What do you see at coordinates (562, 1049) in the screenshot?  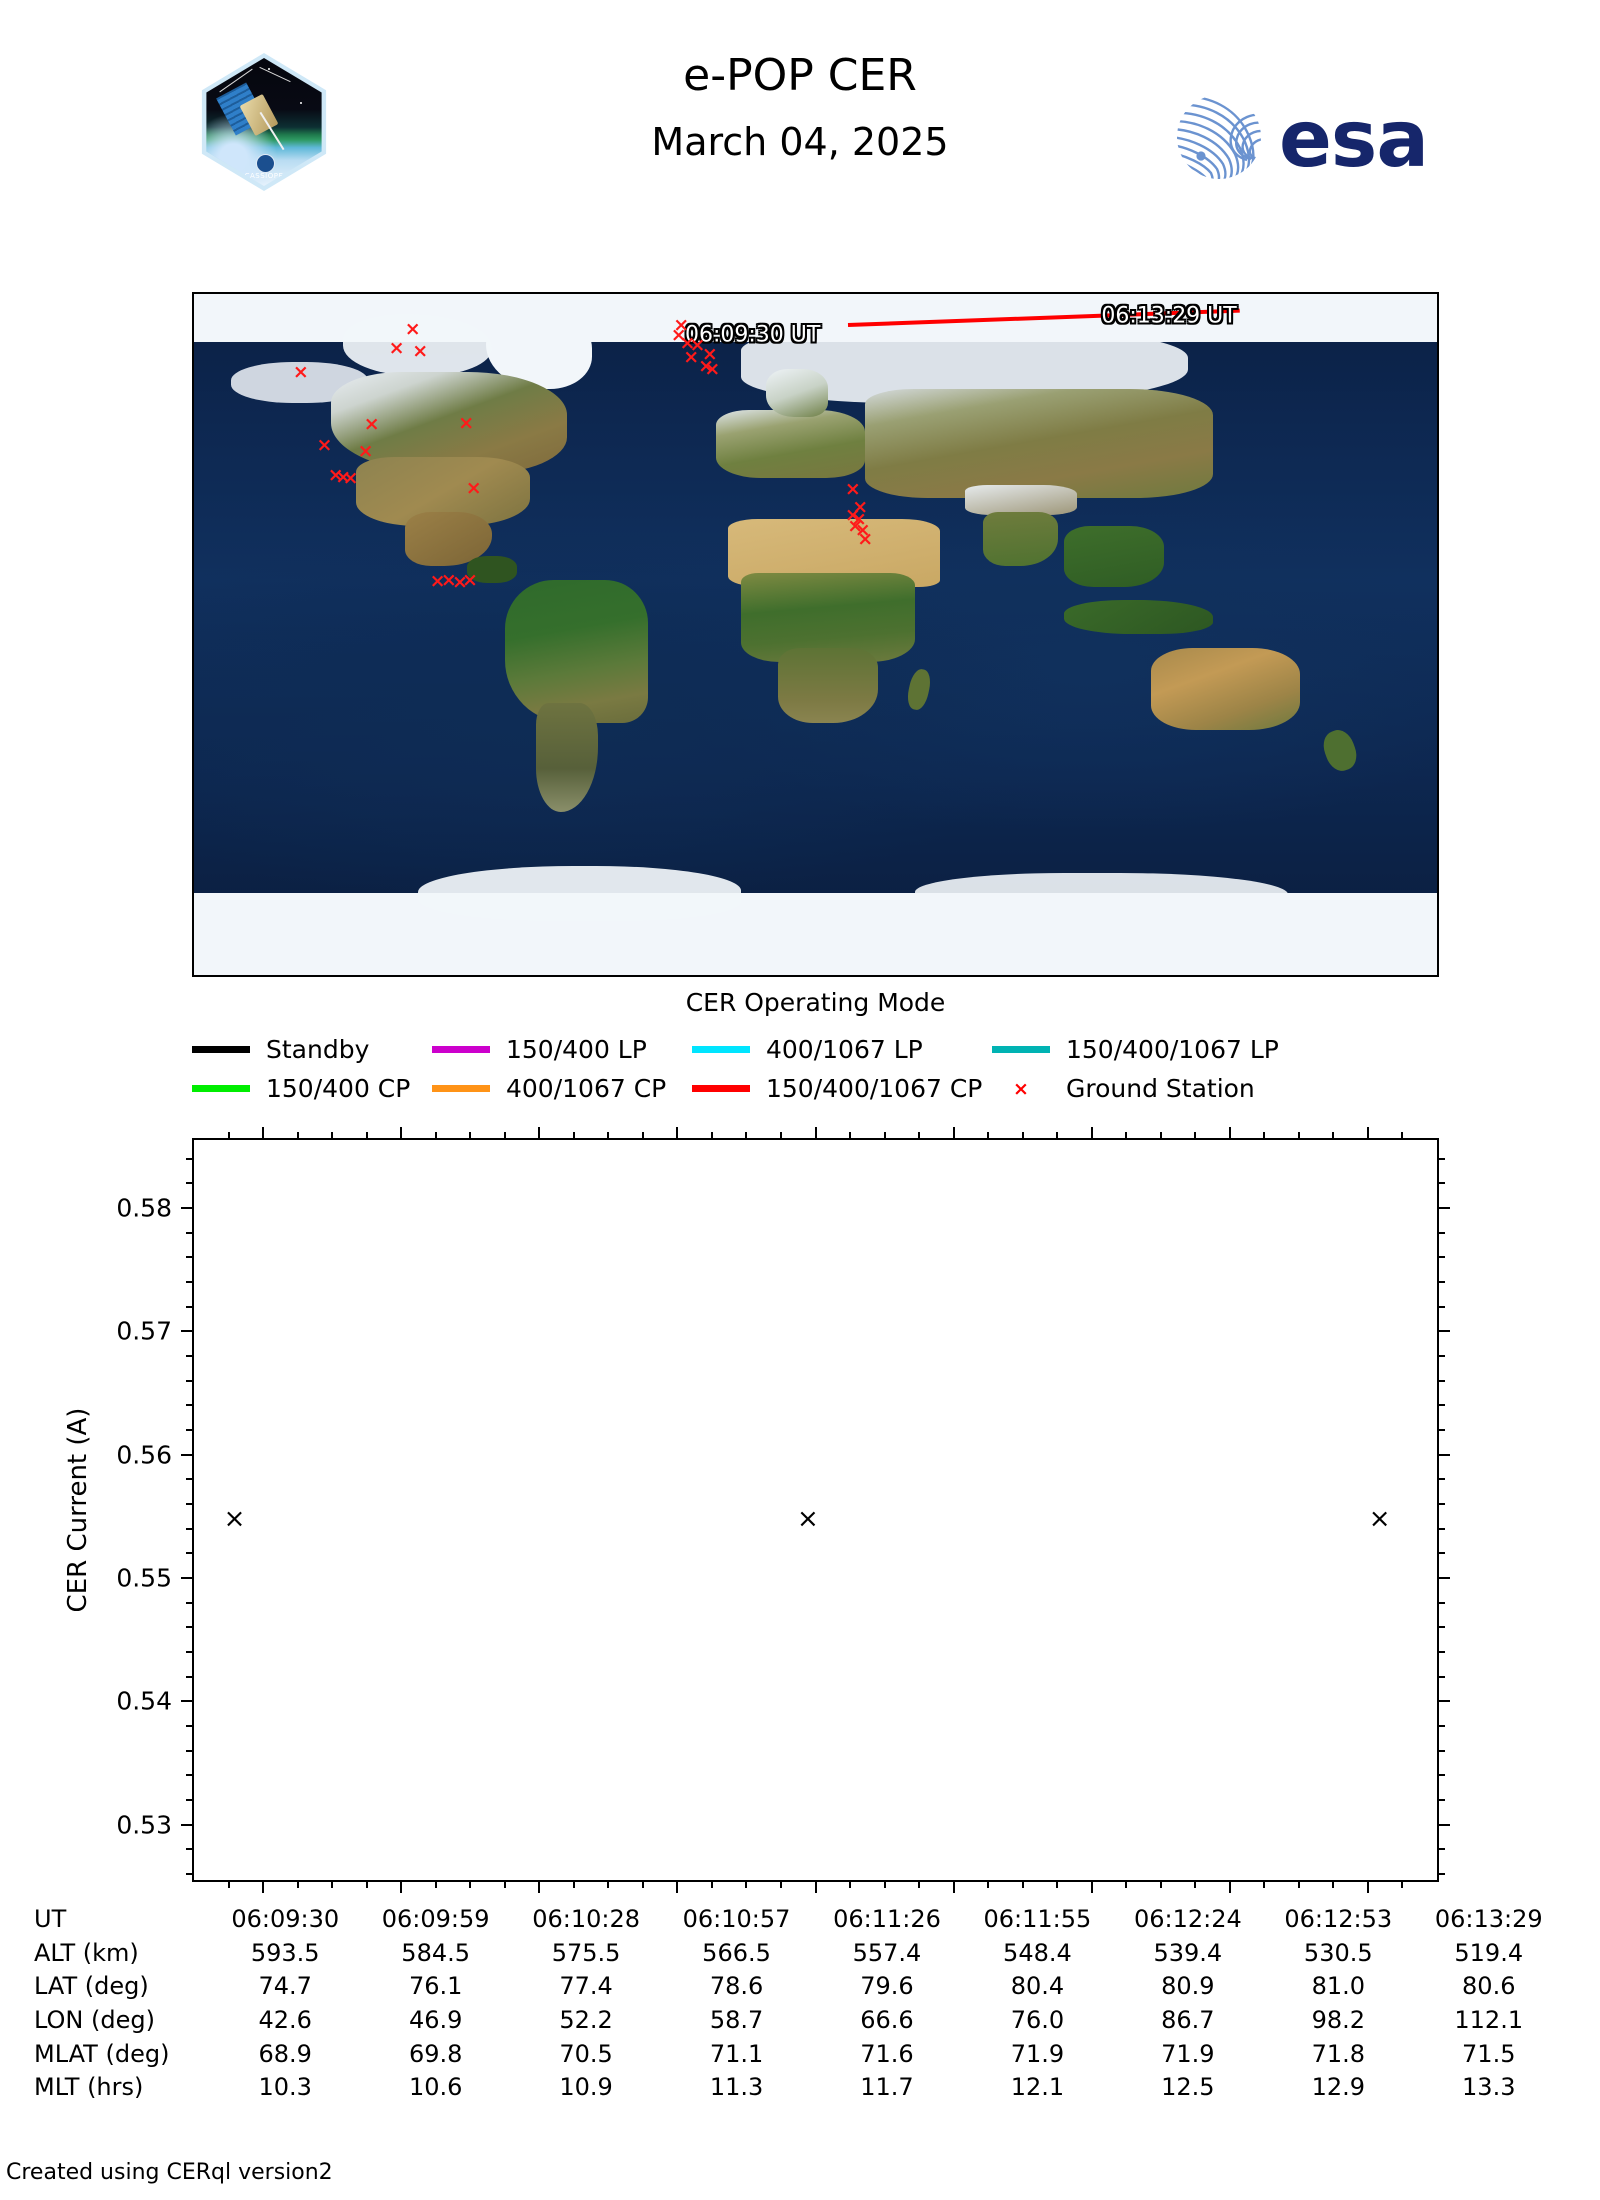 I see `legend-item-150-400-lp: 150/400 LP` at bounding box center [562, 1049].